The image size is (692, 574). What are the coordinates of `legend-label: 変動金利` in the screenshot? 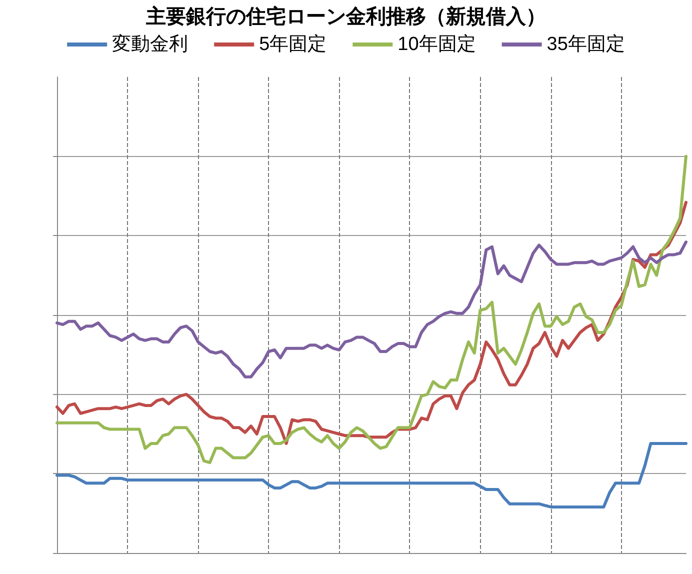 It's located at (150, 44).